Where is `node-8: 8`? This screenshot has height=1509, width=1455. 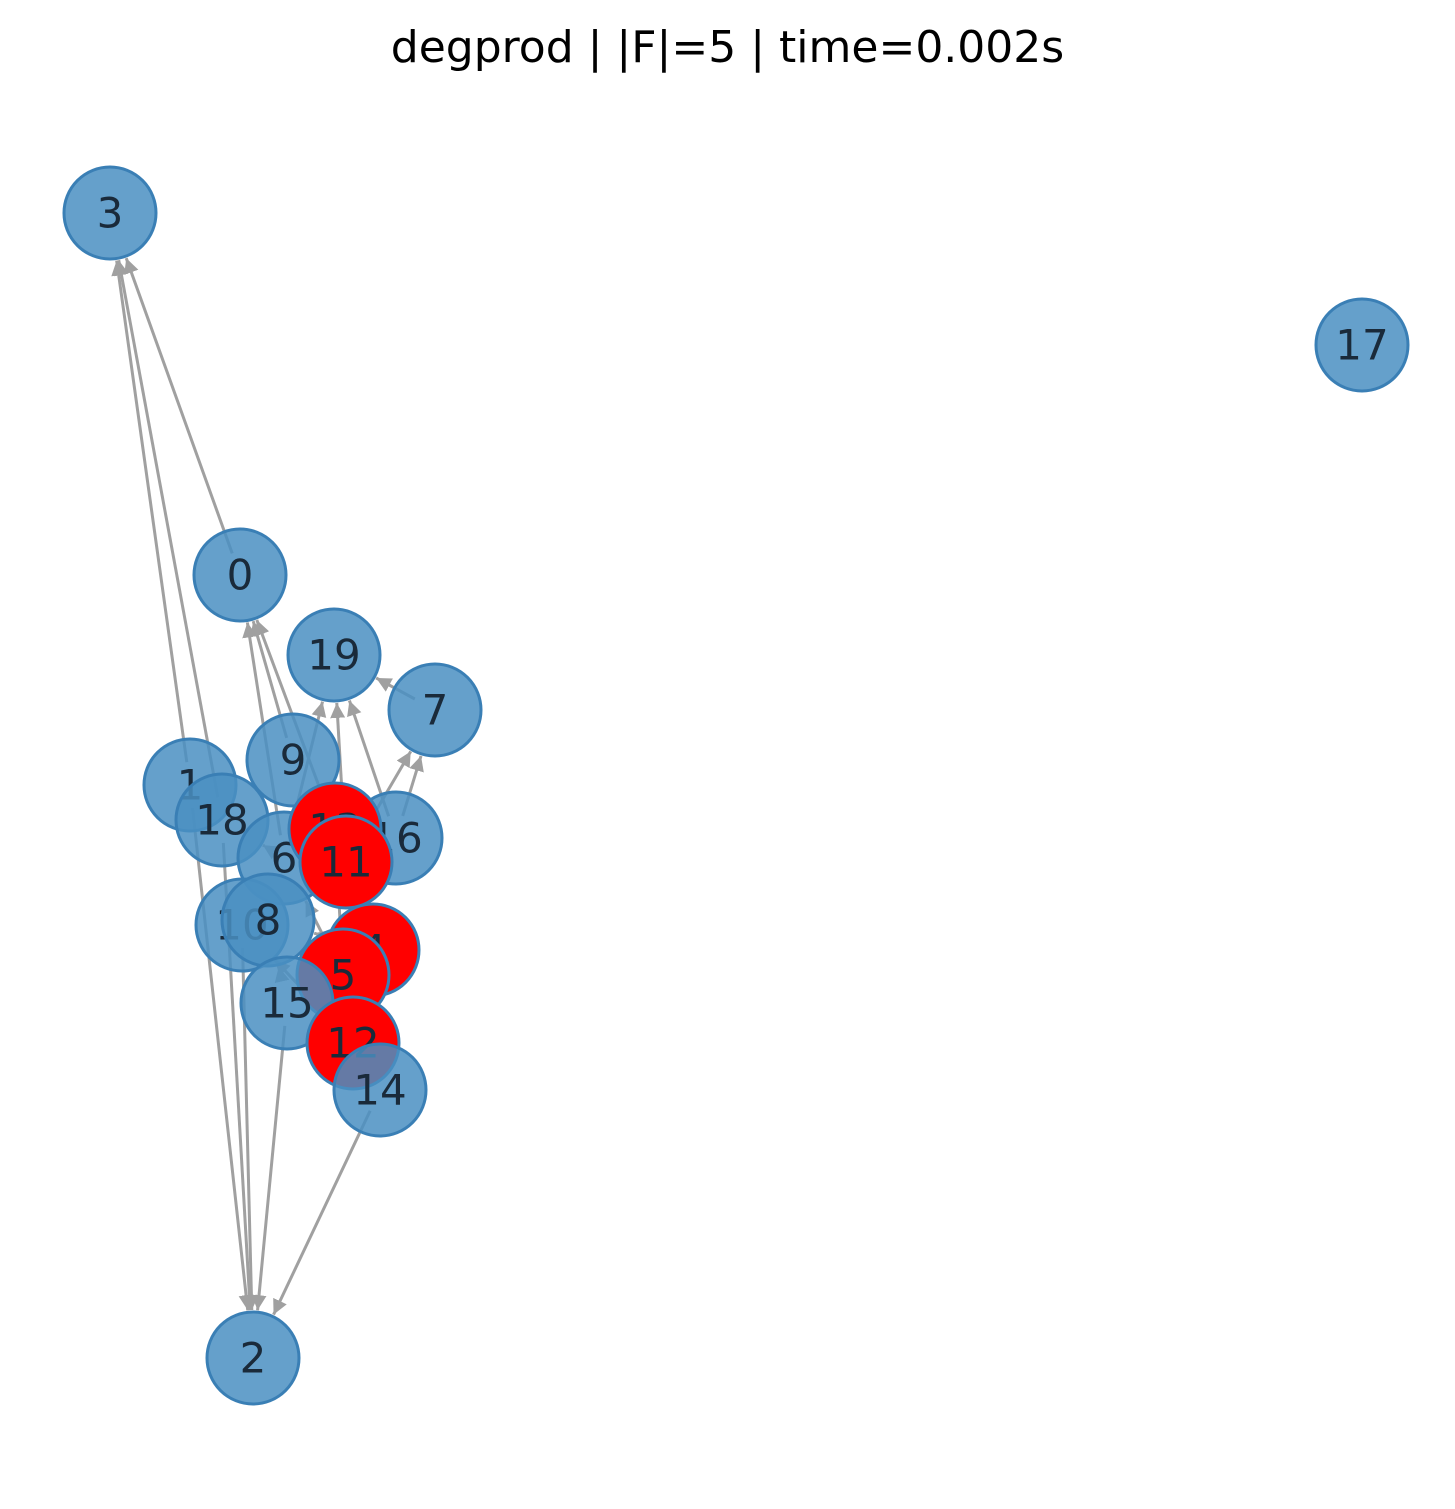 node-8: 8 is located at coordinates (268, 920).